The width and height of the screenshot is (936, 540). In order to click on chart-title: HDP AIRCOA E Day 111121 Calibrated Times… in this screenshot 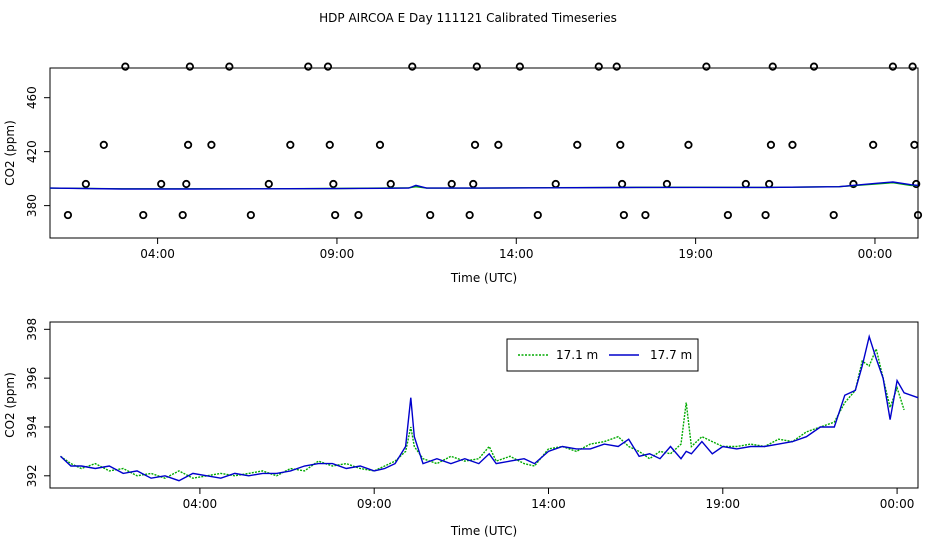, I will do `click(468, 18)`.